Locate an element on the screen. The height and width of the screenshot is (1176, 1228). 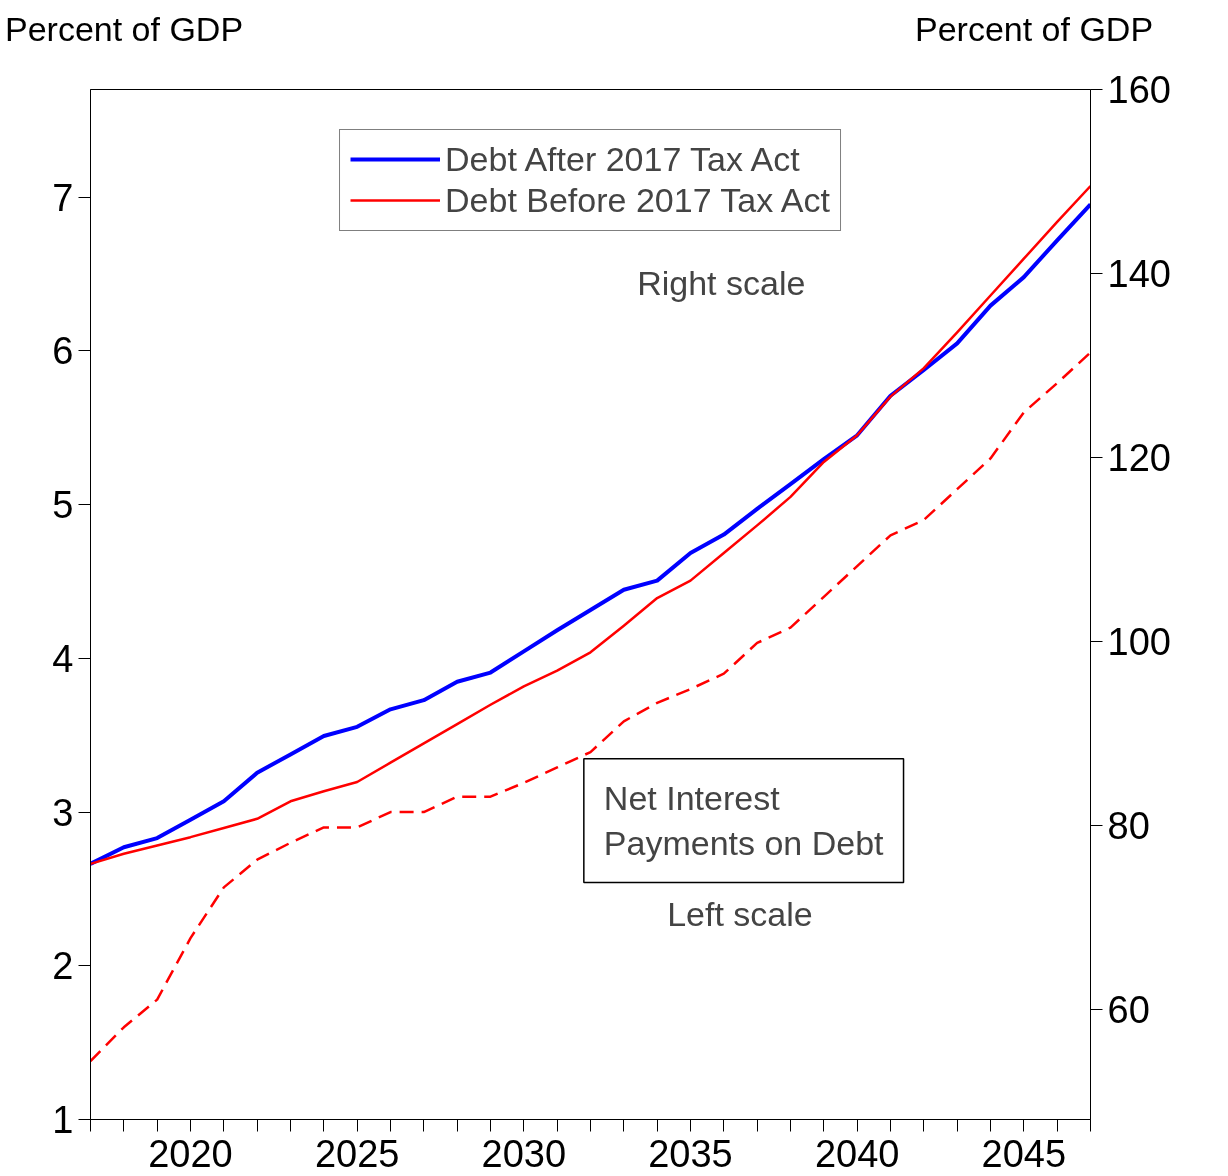
y-tick-label: 3 is located at coordinates (63, 812).